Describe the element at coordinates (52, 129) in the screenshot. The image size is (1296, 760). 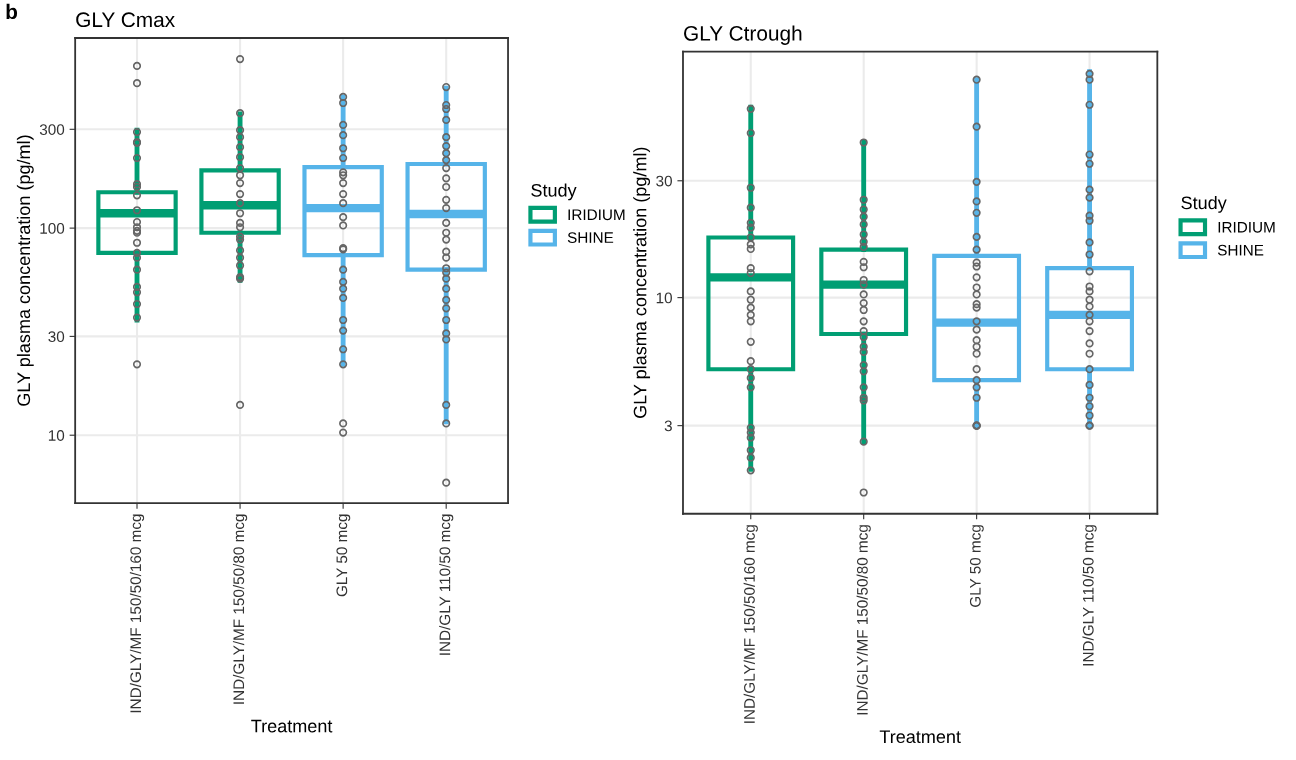
I see `y-tick-label: 300` at that location.